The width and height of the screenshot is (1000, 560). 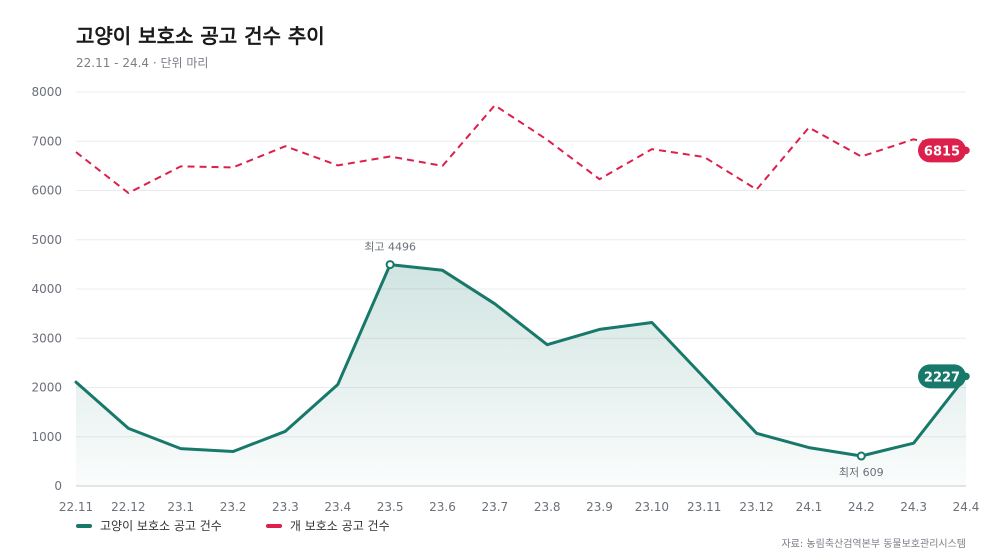 I want to click on chart-title: 고양이 보호소 공고 건수 추이, so click(x=200, y=36).